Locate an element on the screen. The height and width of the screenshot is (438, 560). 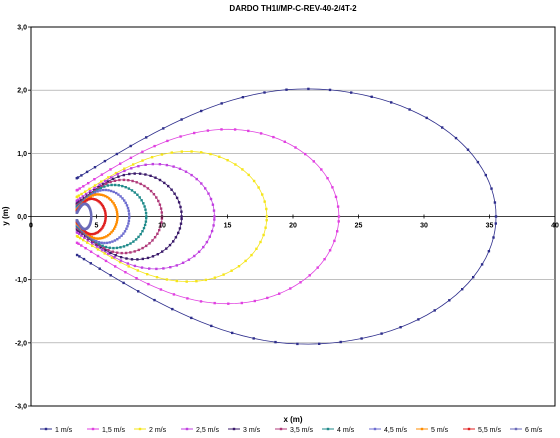
x-axis-label: x (m) is located at coordinates (292, 419).